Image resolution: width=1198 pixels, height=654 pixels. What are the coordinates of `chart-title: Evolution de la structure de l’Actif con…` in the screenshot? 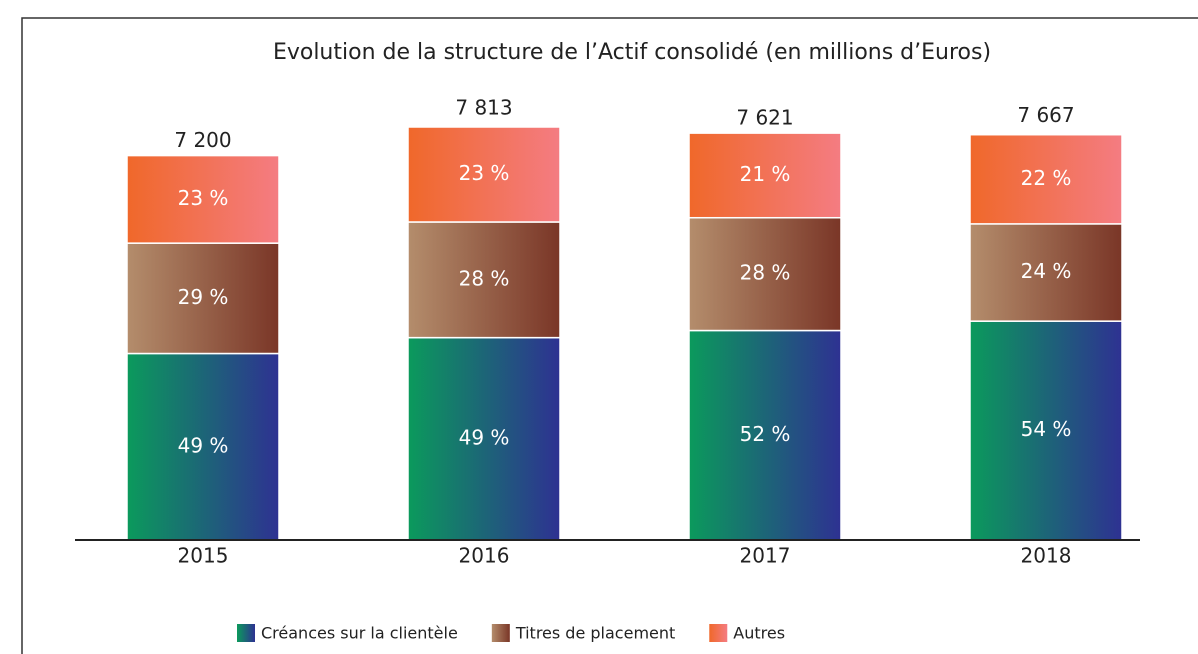 It's located at (632, 52).